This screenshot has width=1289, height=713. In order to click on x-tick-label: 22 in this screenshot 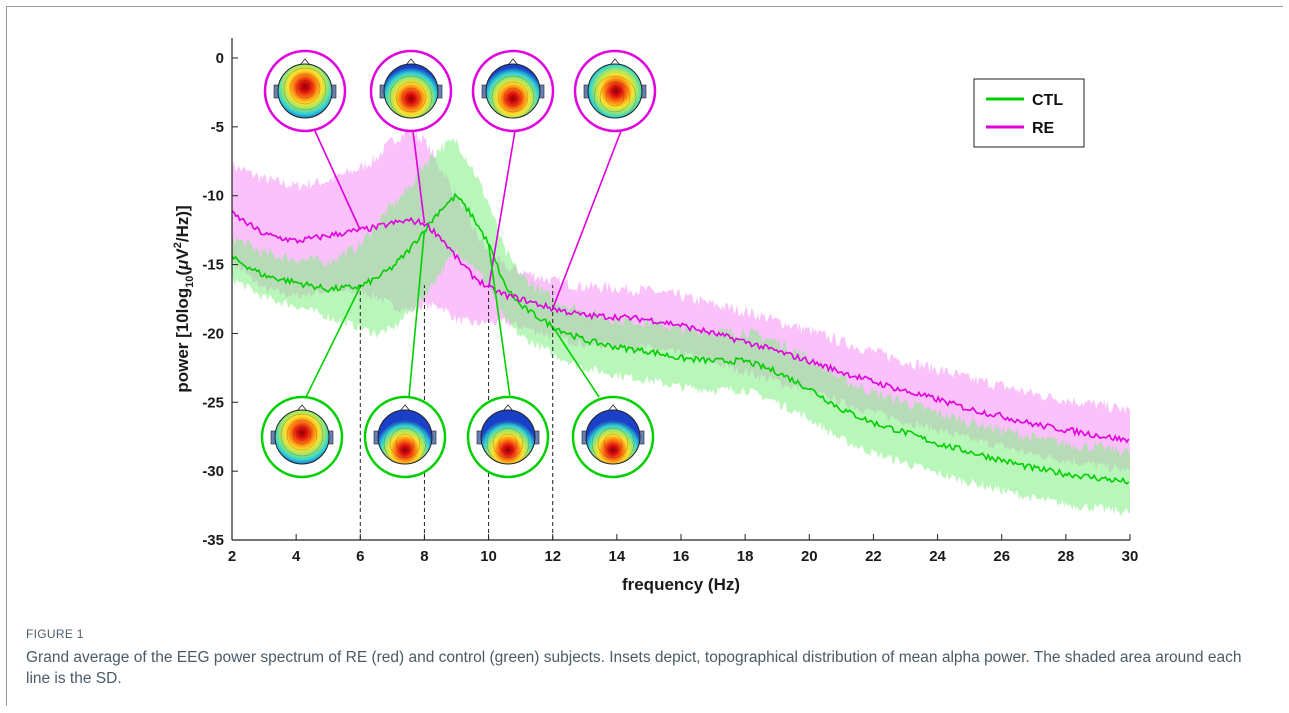, I will do `click(873, 556)`.